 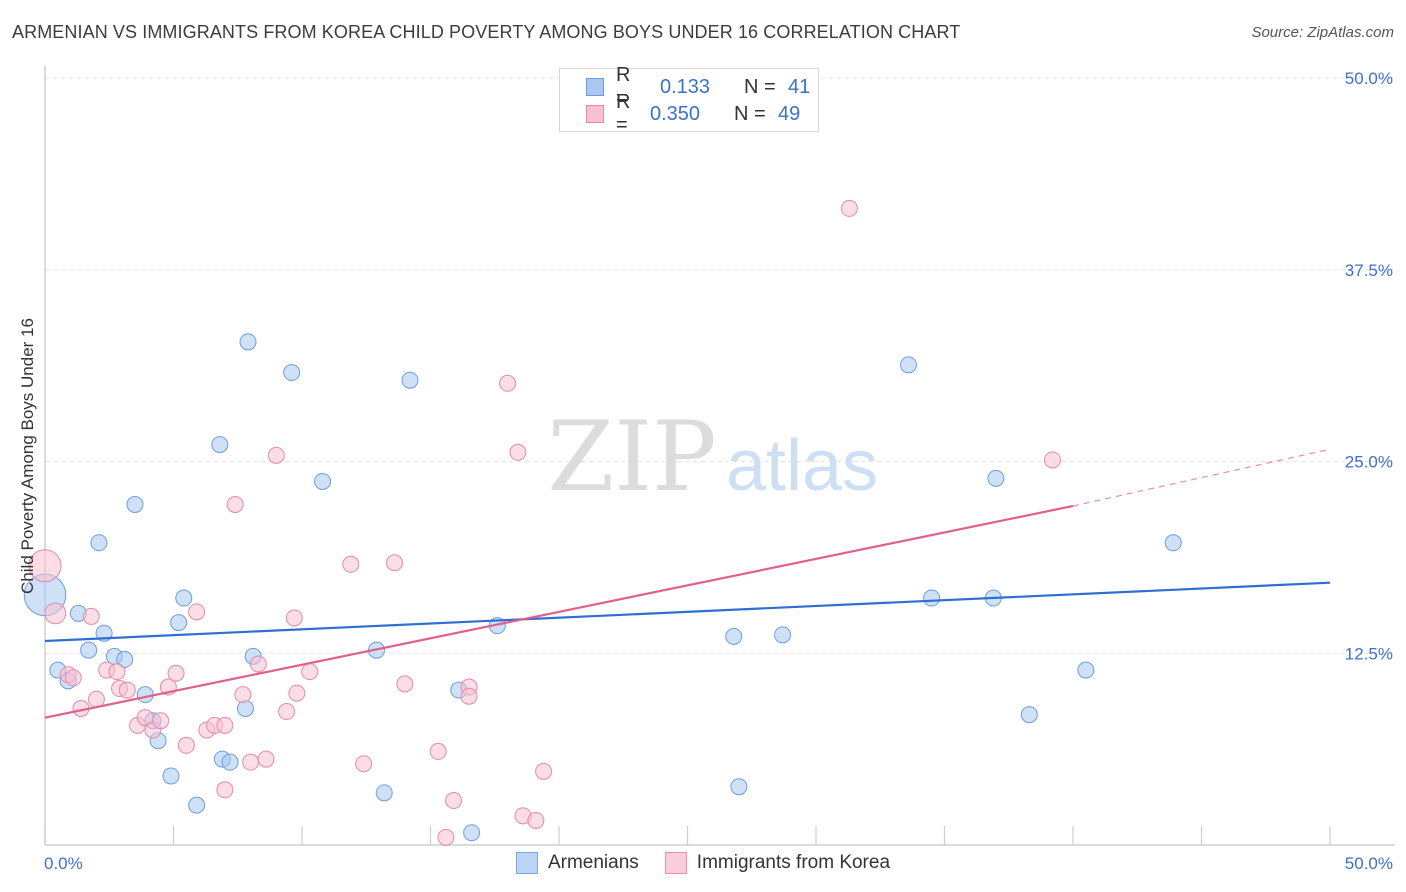 I want to click on y-tick-label: 37.5%, so click(x=1369, y=270).